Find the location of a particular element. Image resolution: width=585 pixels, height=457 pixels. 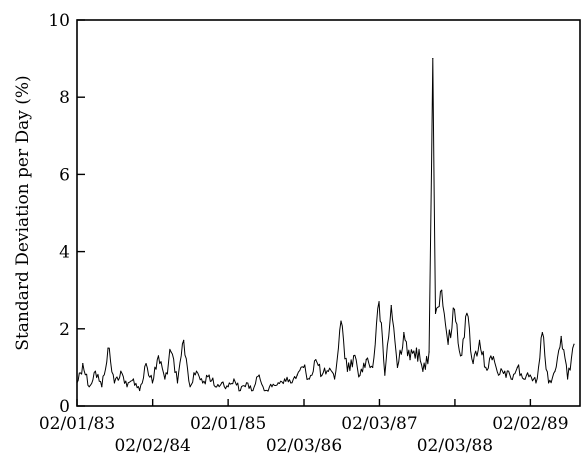

y-axis-label: Standard Deviation per Day (%) is located at coordinates (23, 212).